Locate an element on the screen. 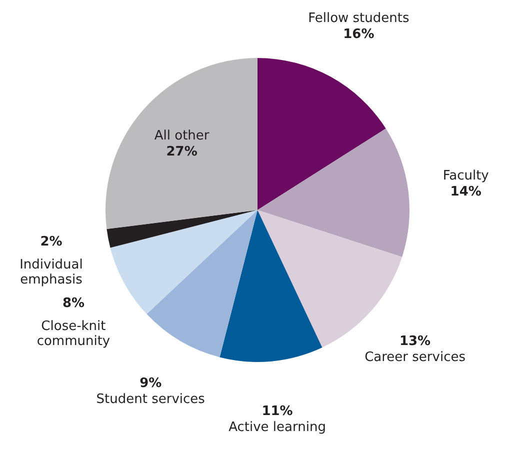 This screenshot has width=505, height=452. data-label: 16% is located at coordinates (358, 34).